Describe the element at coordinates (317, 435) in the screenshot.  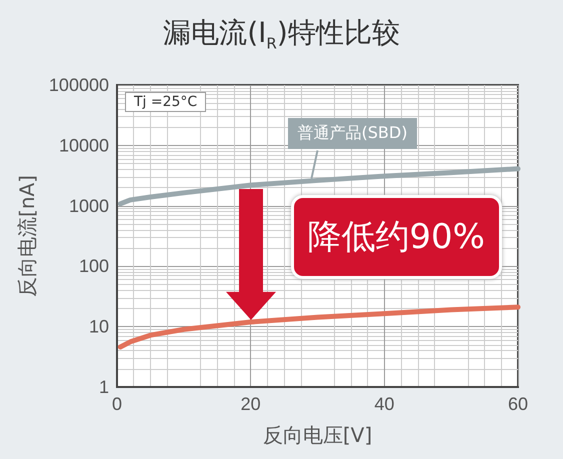
I see `x-axis-title: 反向电压[V]` at that location.